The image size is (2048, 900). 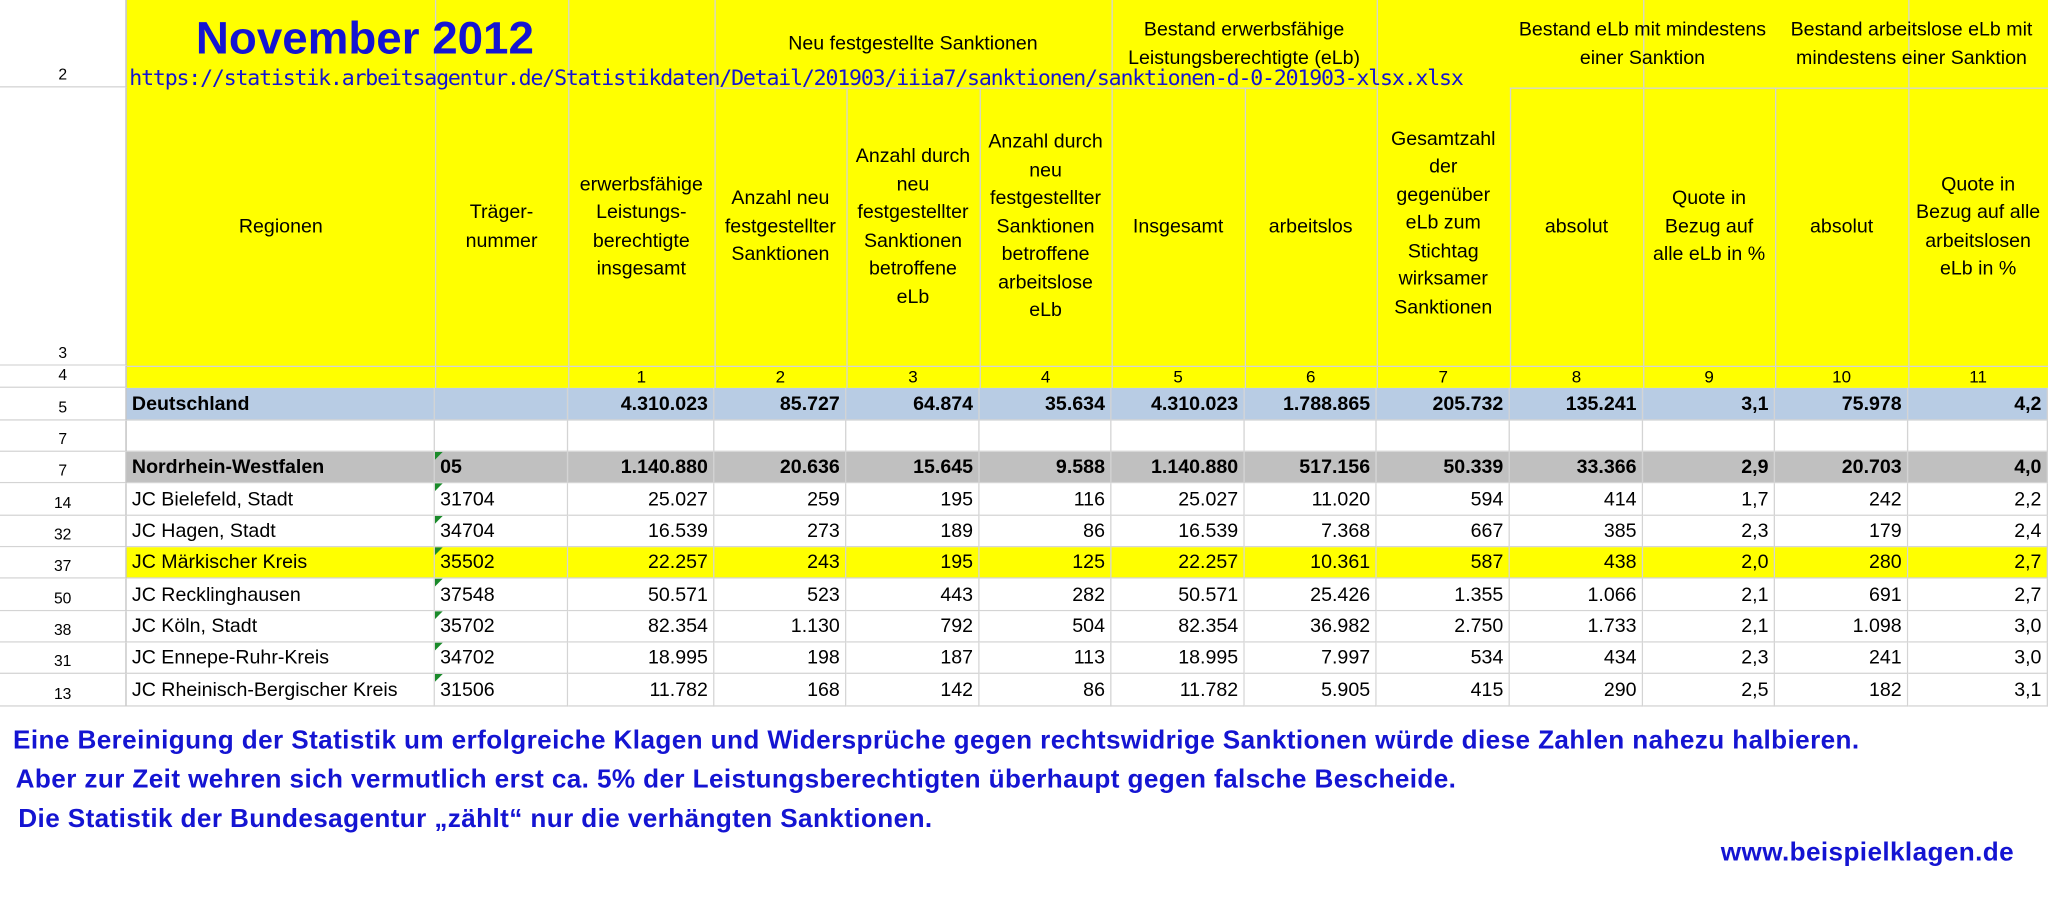 I want to click on traeger-nummer: 34702, so click(x=501, y=658).